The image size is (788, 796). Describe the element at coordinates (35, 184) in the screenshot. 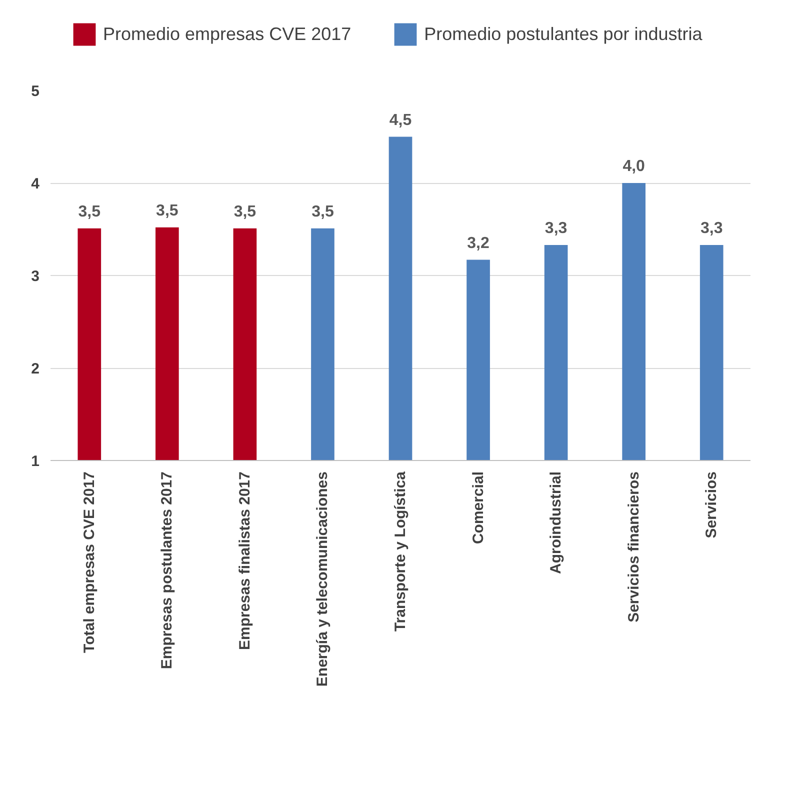

I see `y-tick-label: 4` at that location.